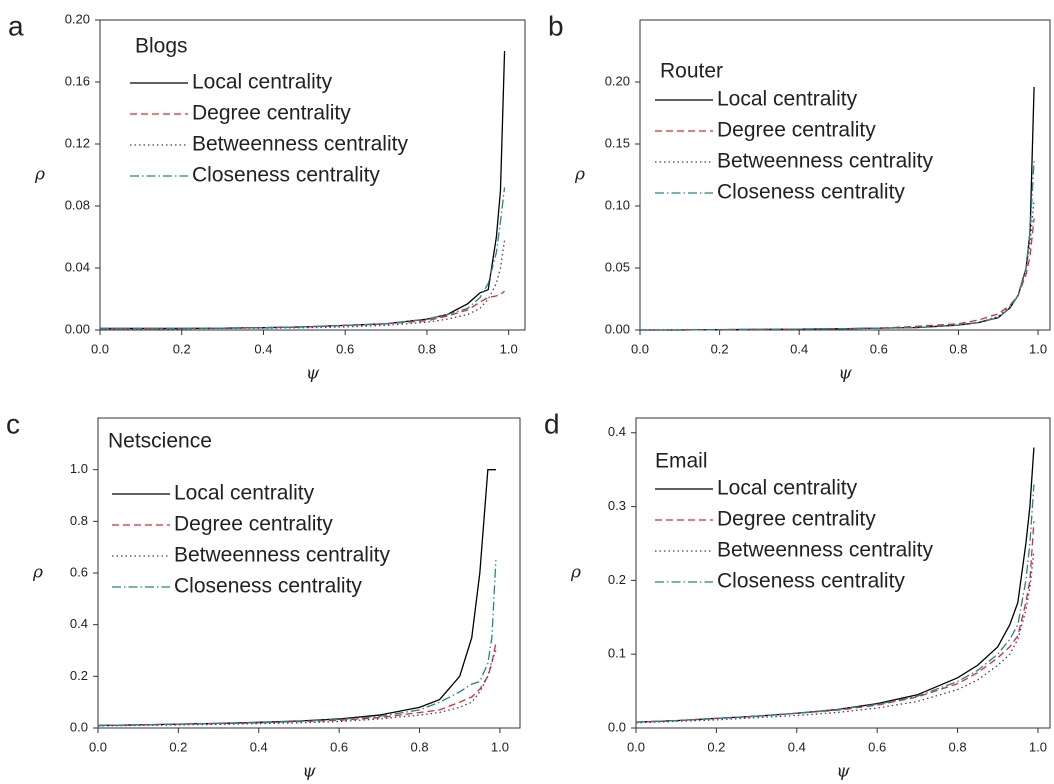  I want to click on y-tick-label: 0.05, so click(617, 266).